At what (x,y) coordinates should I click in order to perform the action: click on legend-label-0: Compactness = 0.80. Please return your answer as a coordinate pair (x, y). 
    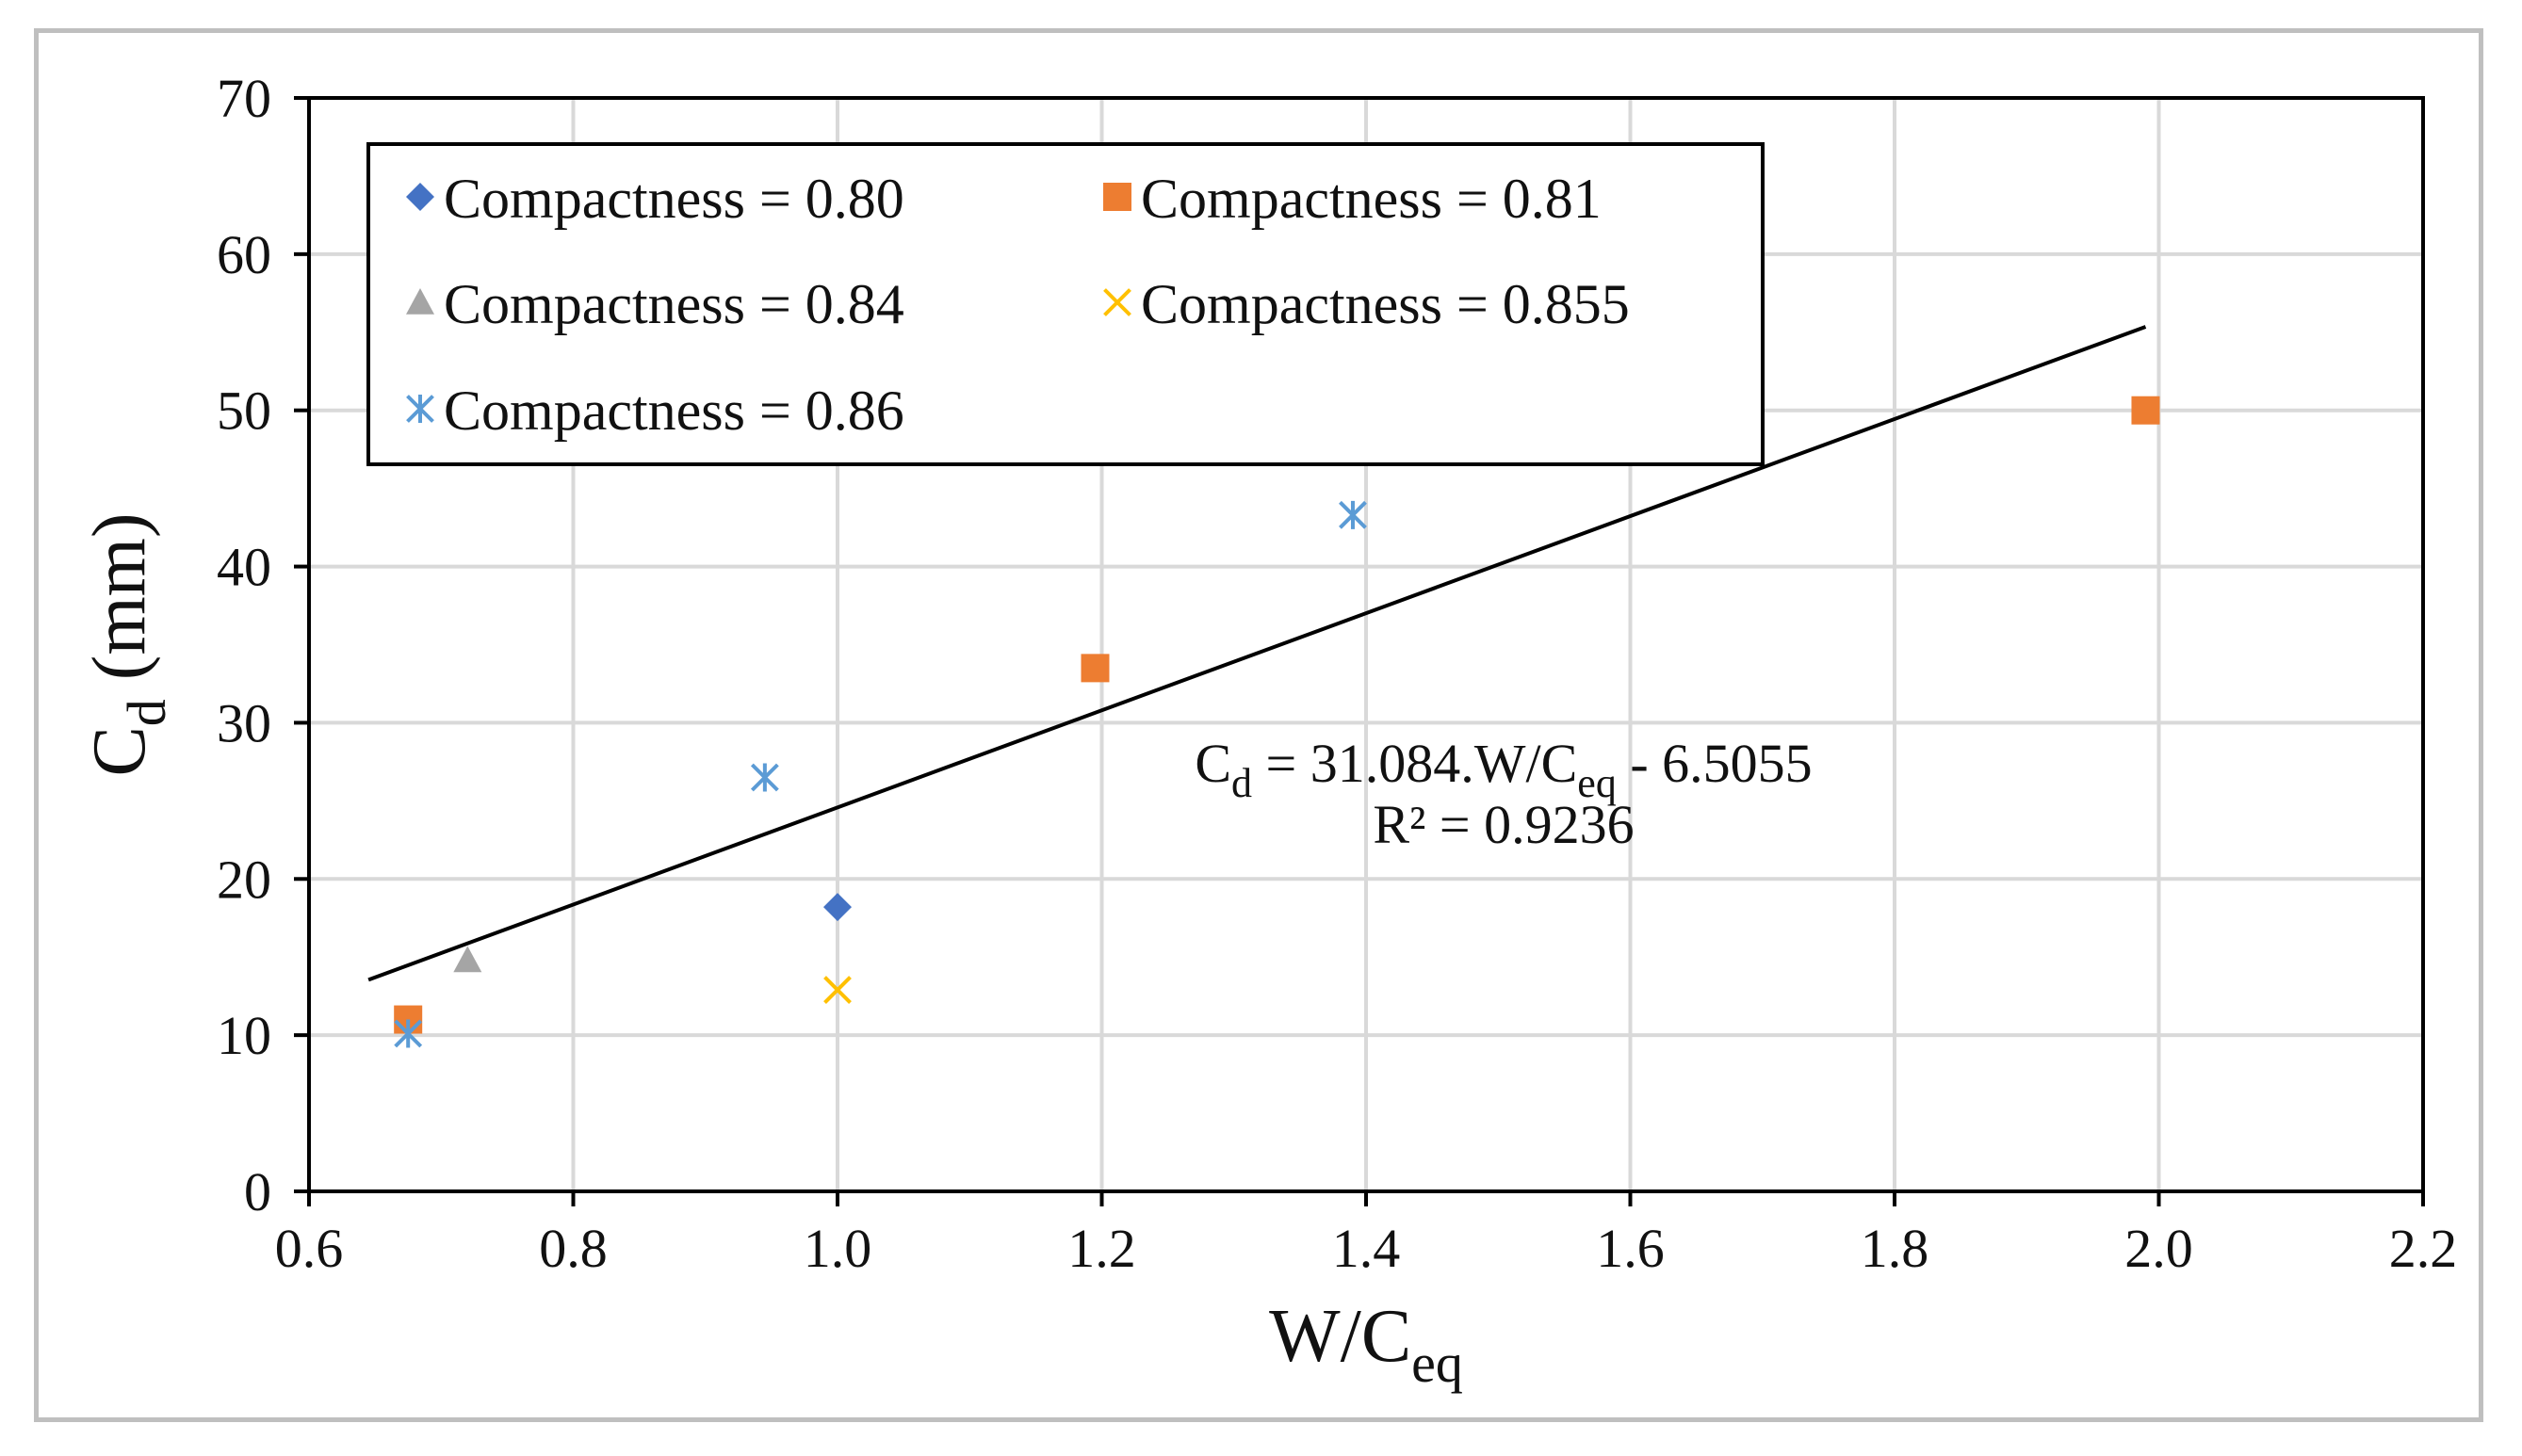
    Looking at the image, I should click on (674, 199).